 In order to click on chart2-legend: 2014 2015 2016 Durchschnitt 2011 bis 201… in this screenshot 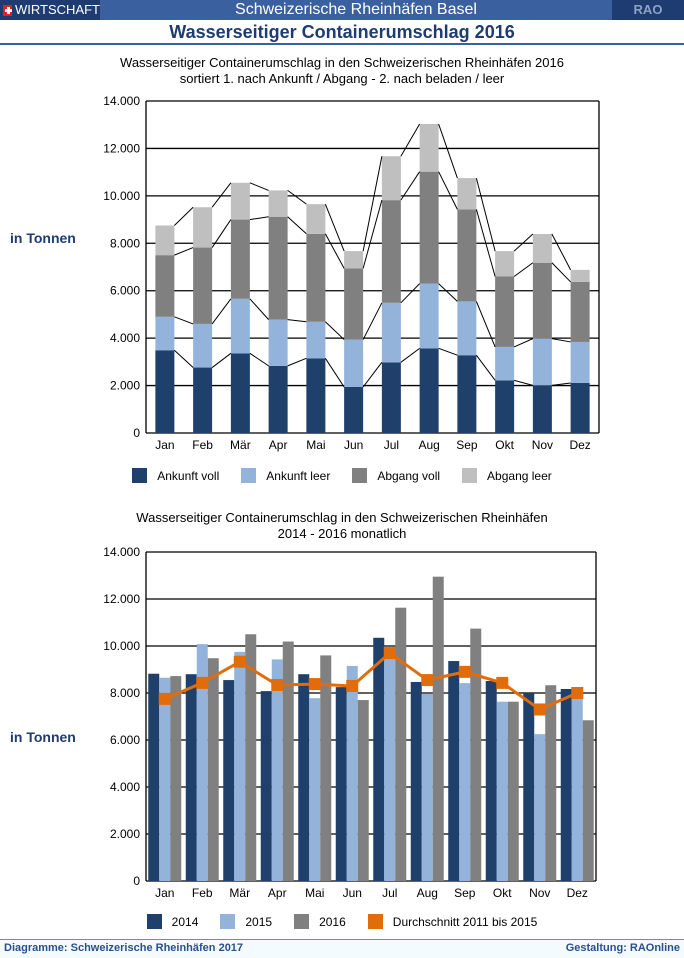, I will do `click(342, 921)`.